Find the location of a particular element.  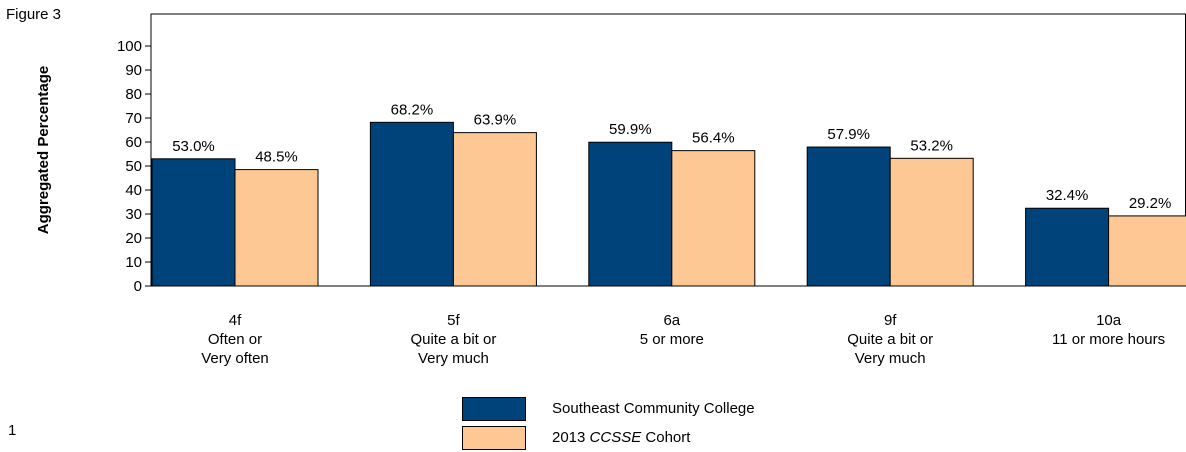

y-tick-label: 80 is located at coordinates (133, 94).